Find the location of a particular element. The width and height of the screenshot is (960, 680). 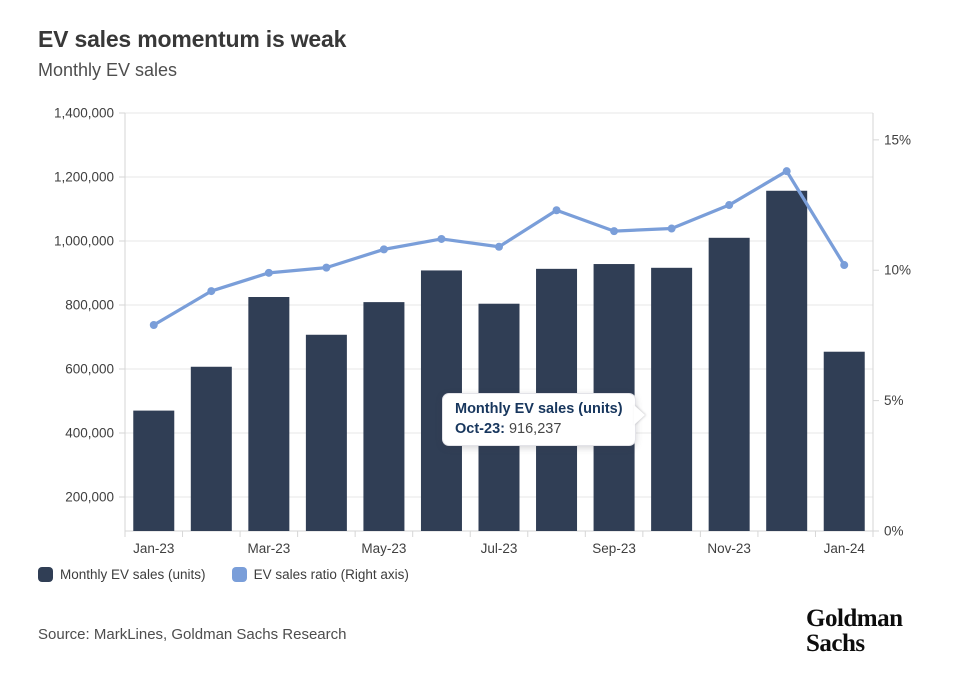

tooltip: Monthly EV sales (units) Oct-23: 916,237 is located at coordinates (543, 420).